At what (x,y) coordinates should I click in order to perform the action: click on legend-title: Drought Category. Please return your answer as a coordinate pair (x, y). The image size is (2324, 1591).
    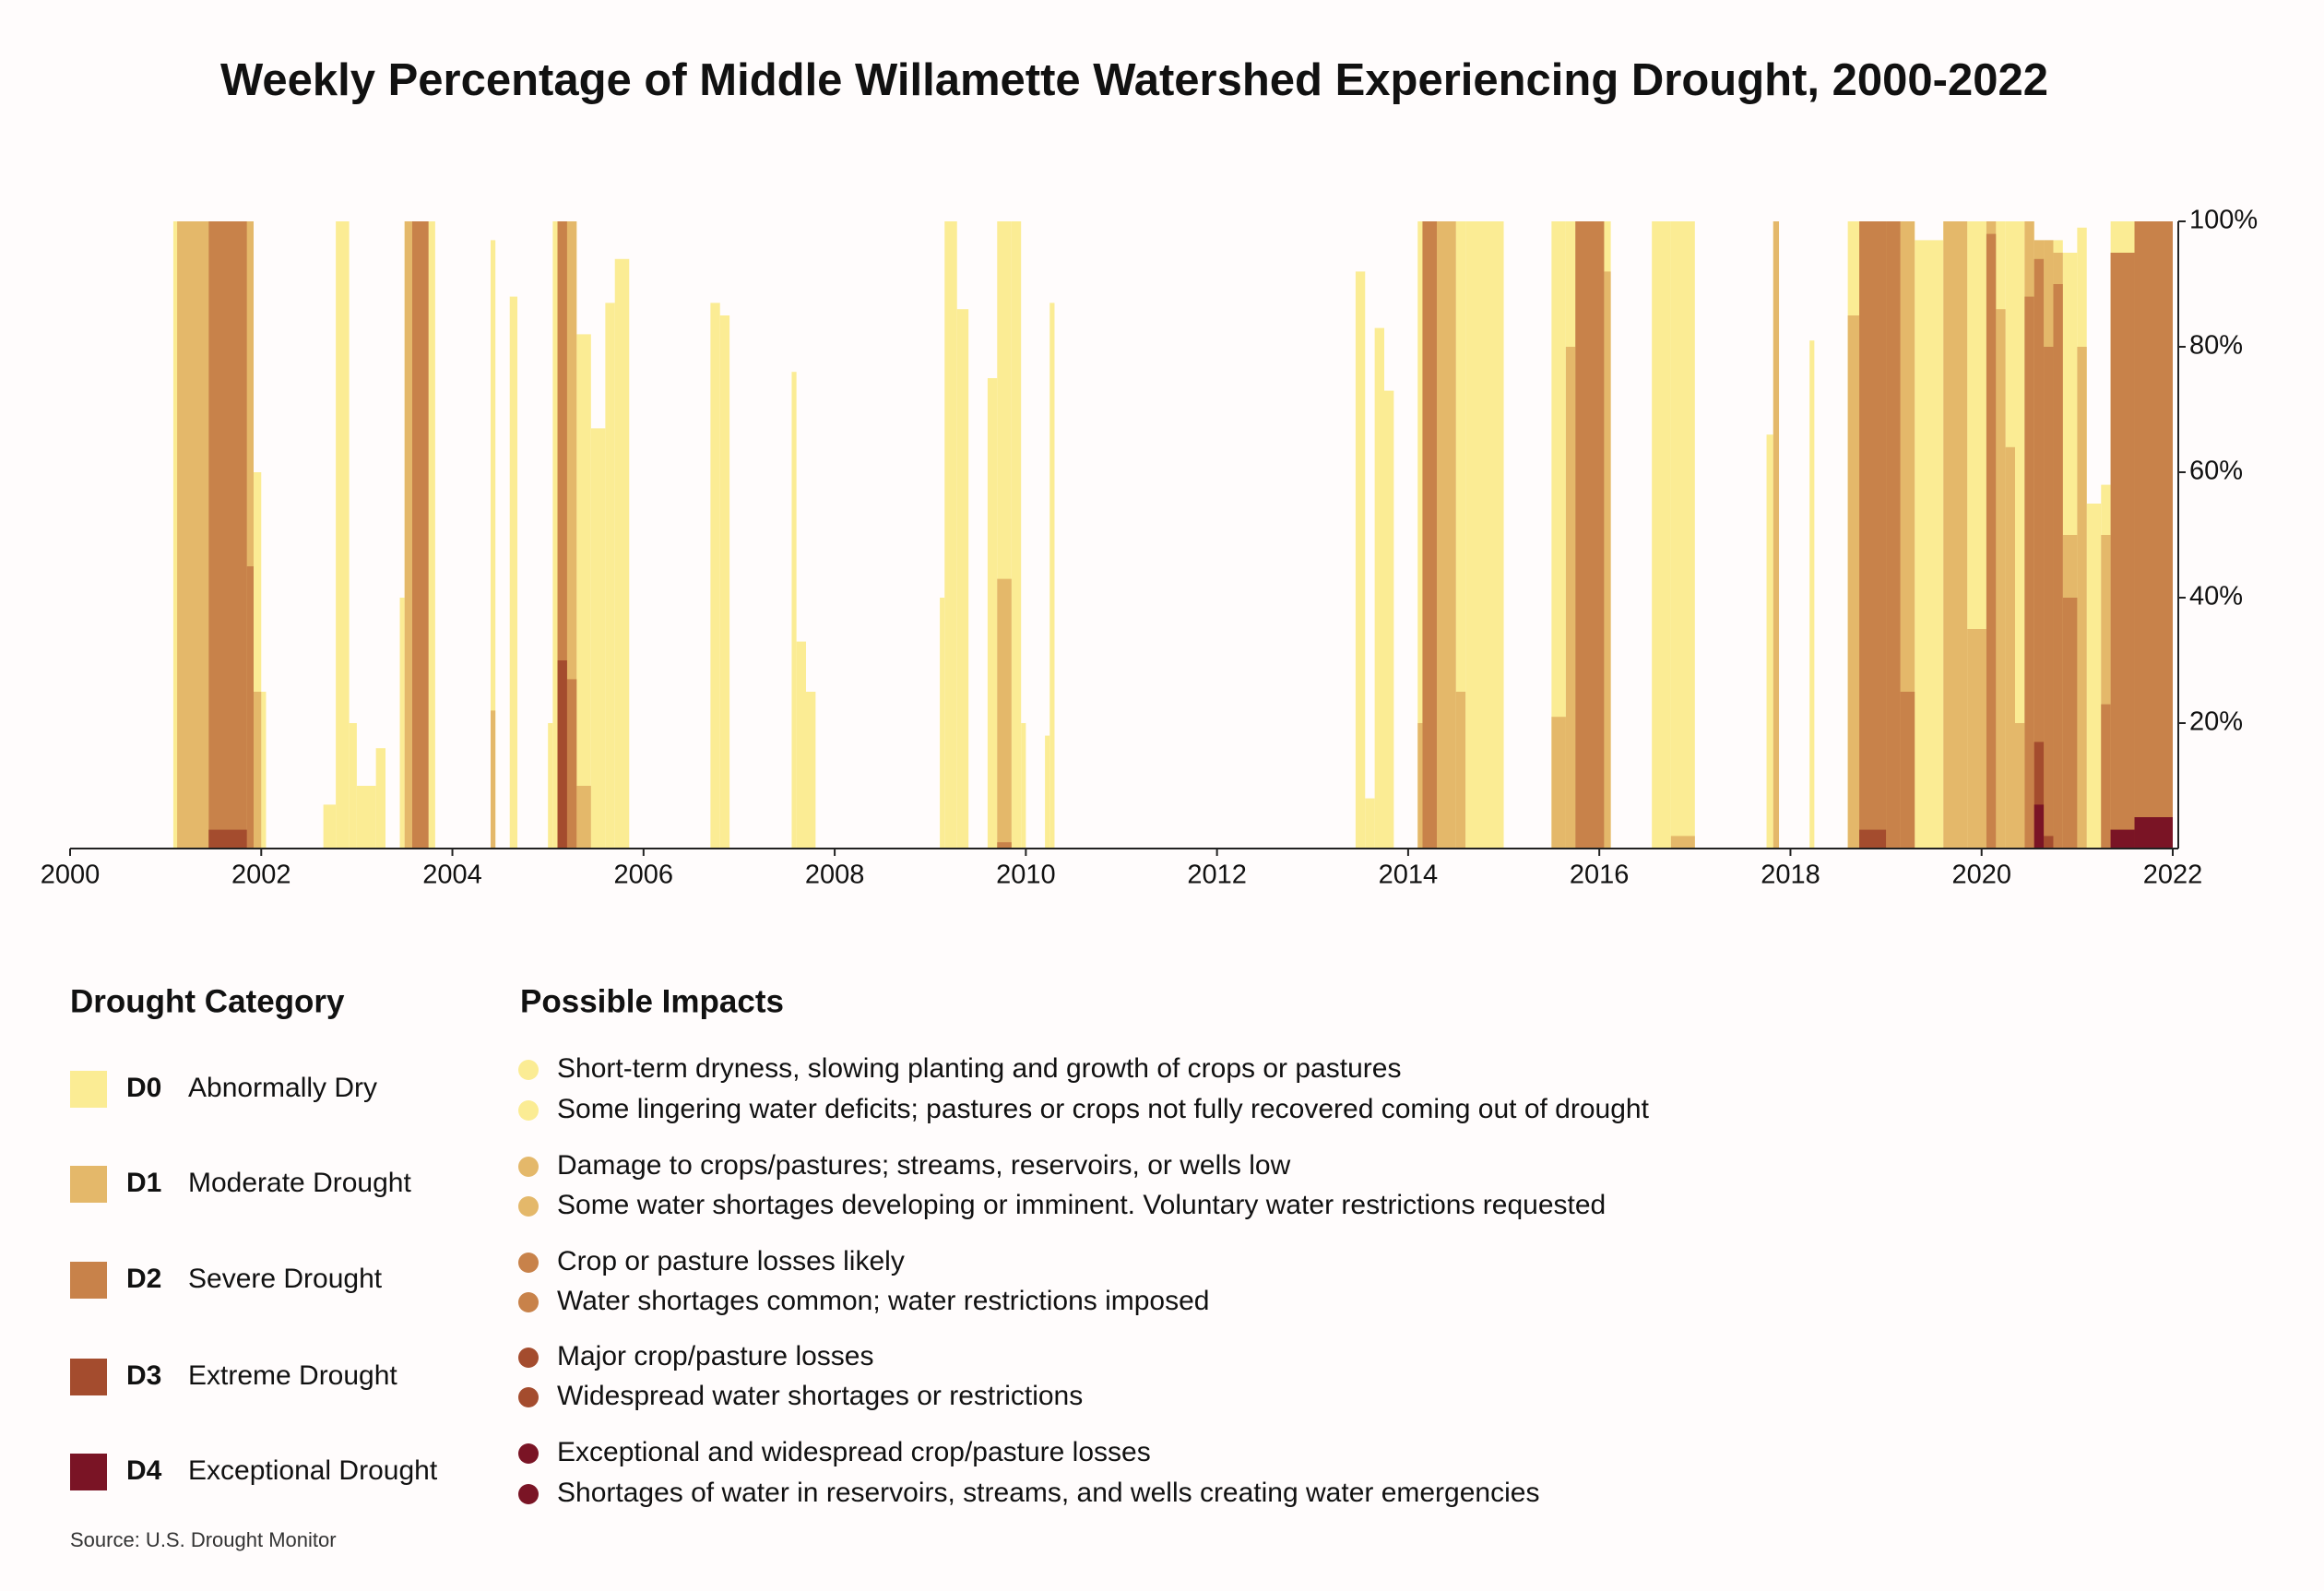
    Looking at the image, I should click on (207, 1001).